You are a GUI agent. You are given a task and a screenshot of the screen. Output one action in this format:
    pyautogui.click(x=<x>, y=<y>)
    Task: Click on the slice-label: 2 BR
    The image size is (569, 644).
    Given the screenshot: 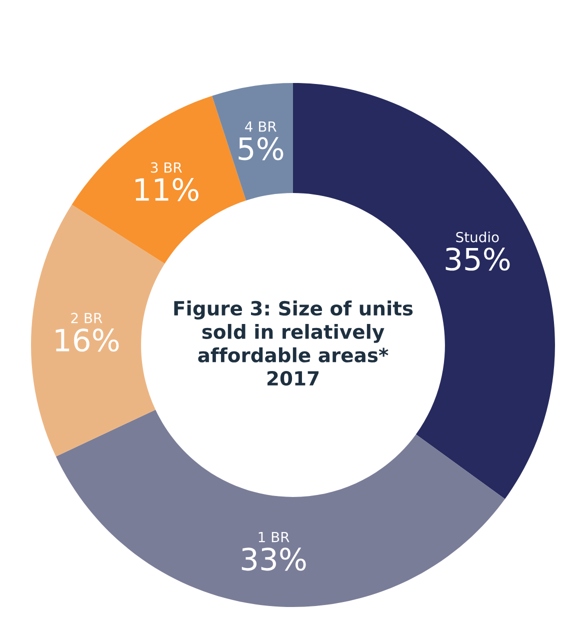 What is the action you would take?
    pyautogui.click(x=86, y=318)
    